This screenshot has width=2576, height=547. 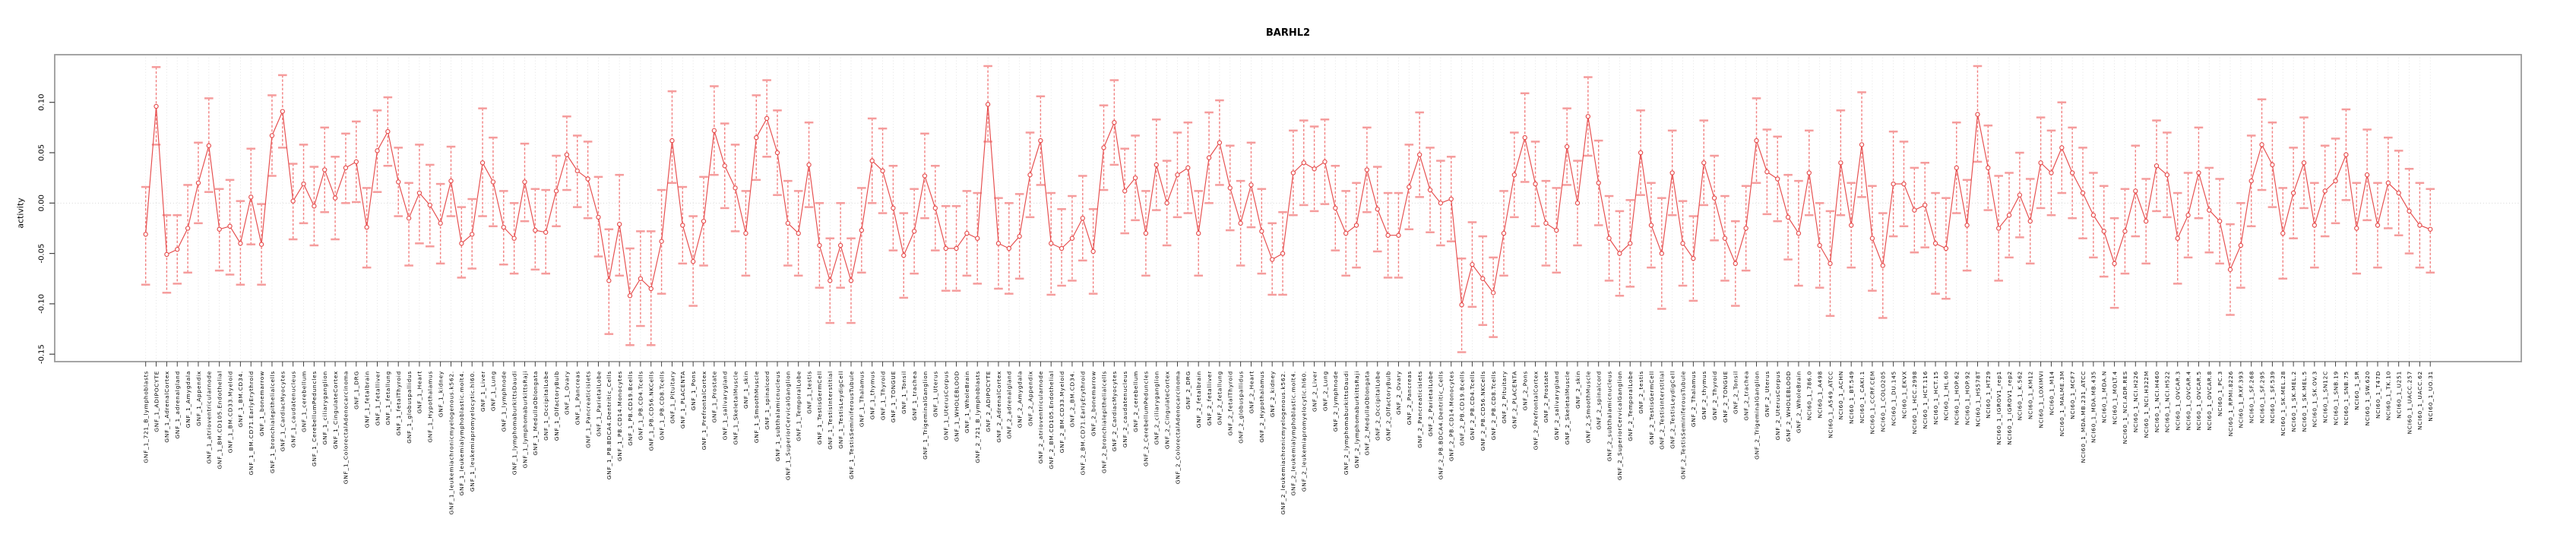 I want to click on x-category-label: NCI60_1_K.562, so click(x=2020, y=395).